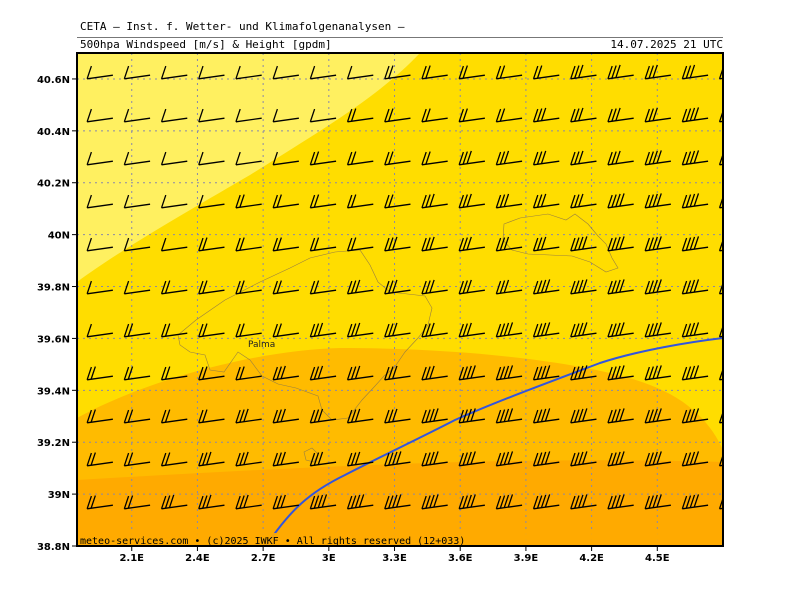 The height and width of the screenshot is (600, 800). What do you see at coordinates (197, 558) in the screenshot?
I see `lon-tick-label: 2.4E` at bounding box center [197, 558].